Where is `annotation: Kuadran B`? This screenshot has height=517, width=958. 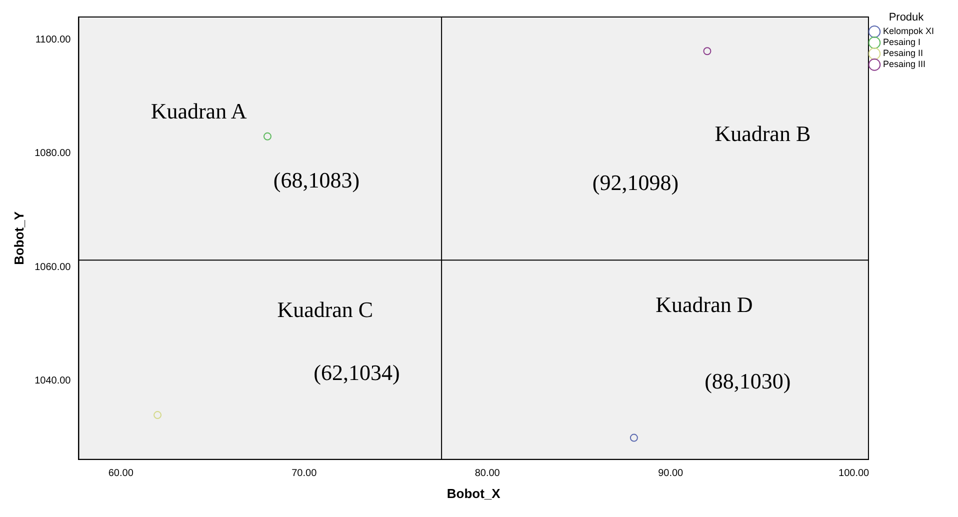
annotation: Kuadran B is located at coordinates (762, 133).